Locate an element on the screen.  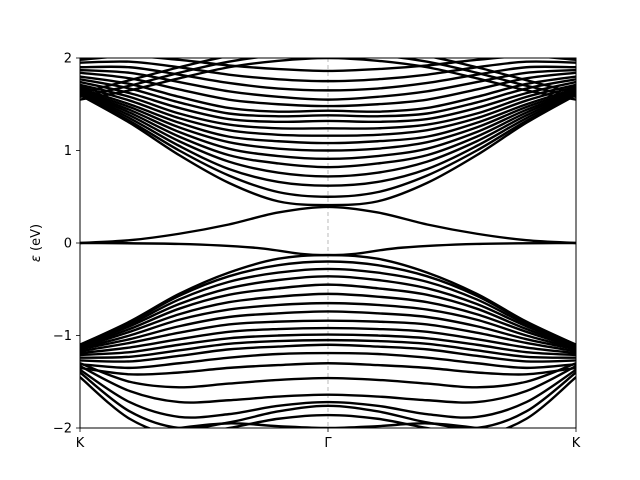
y-tick-label-5: 2 is located at coordinates (68, 59).